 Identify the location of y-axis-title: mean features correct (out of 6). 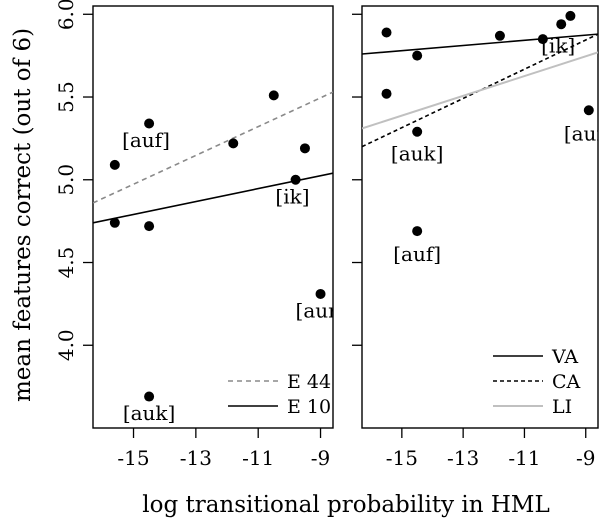
(23, 215).